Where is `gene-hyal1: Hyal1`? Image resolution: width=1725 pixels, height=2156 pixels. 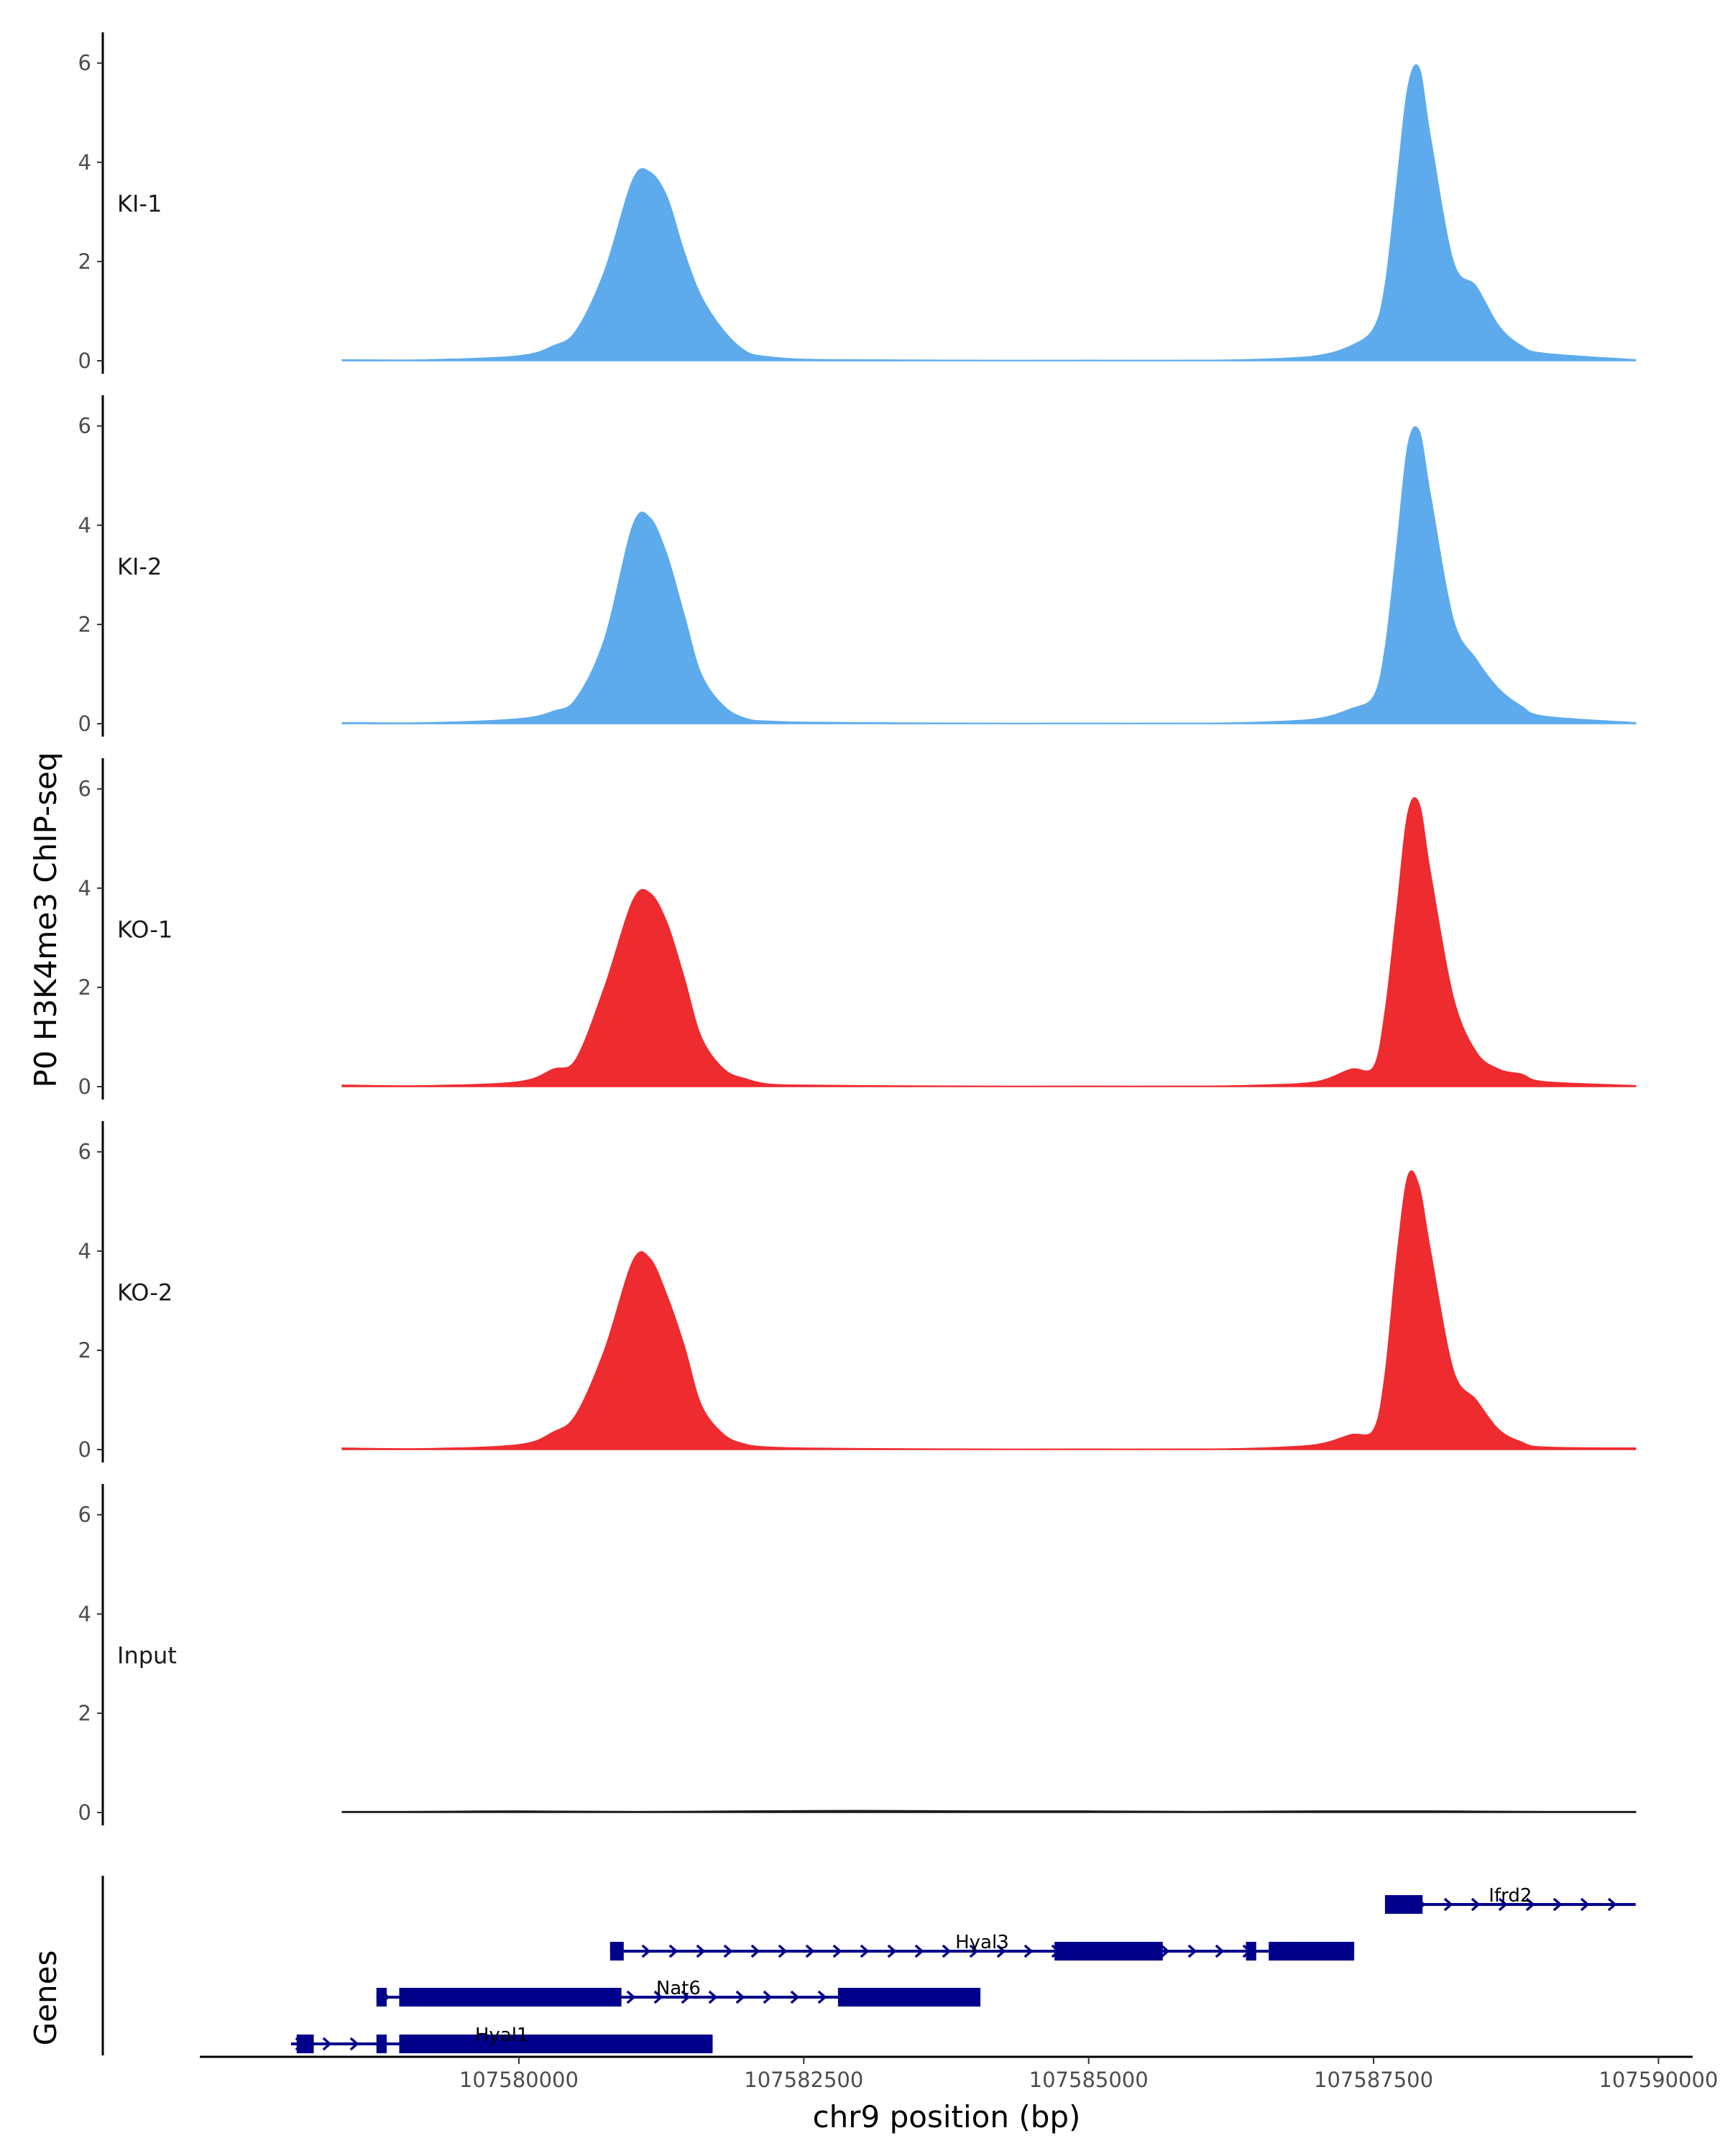
gene-hyal1: Hyal1 is located at coordinates (501, 2038).